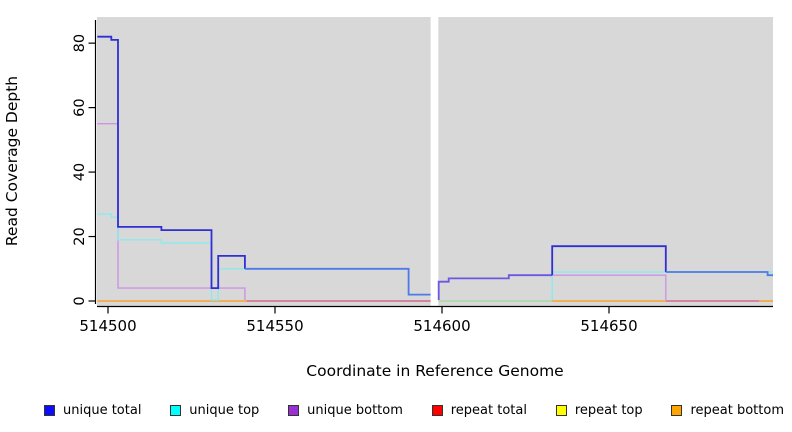  I want to click on y-tick-label: 20, so click(80, 236).